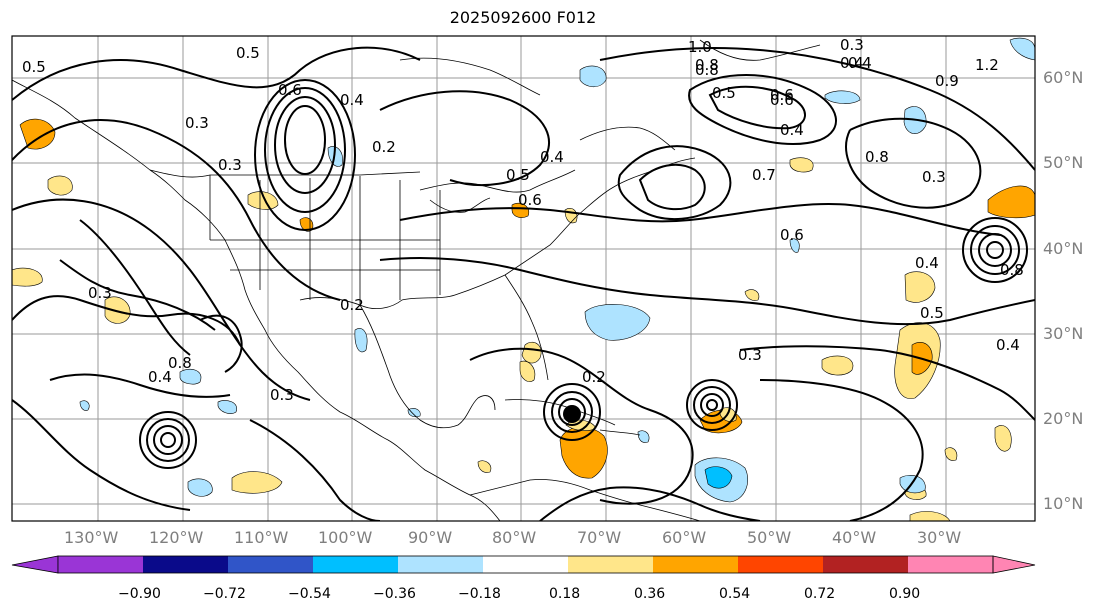 The width and height of the screenshot is (1105, 615). I want to click on lon-label: 40°W, so click(854, 537).